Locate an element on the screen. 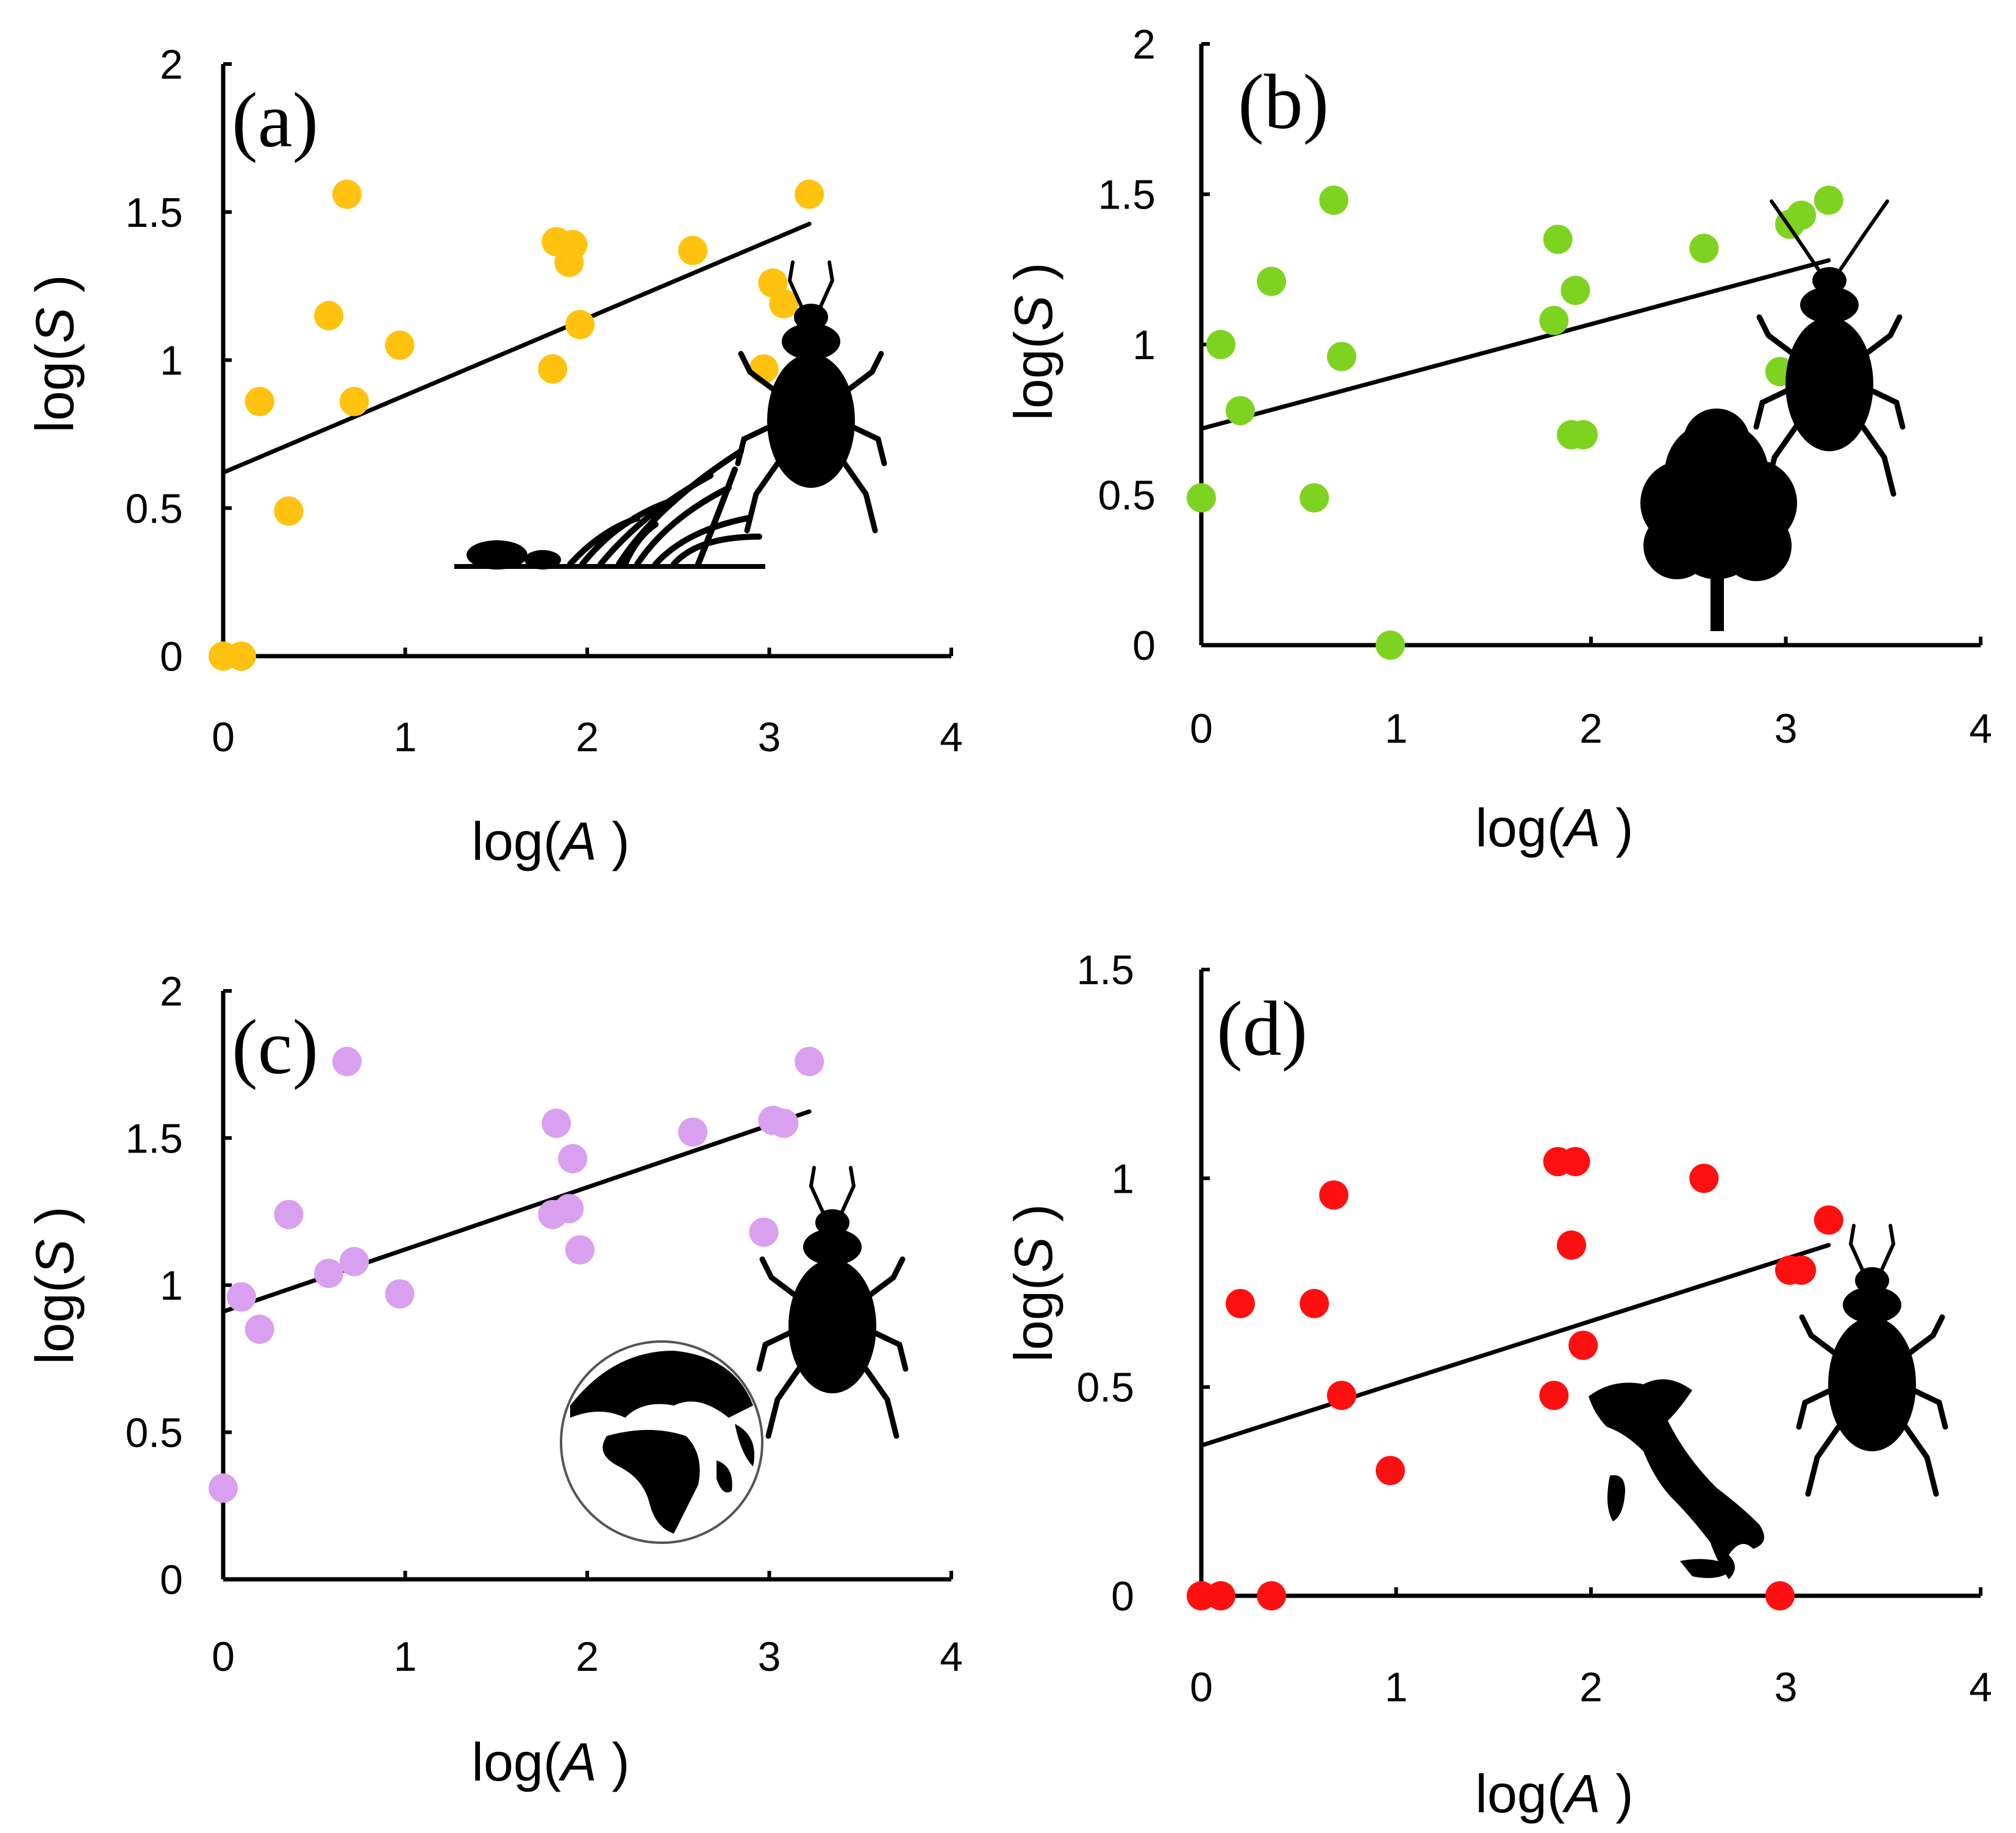  tree-canopy is located at coordinates (1716, 533).